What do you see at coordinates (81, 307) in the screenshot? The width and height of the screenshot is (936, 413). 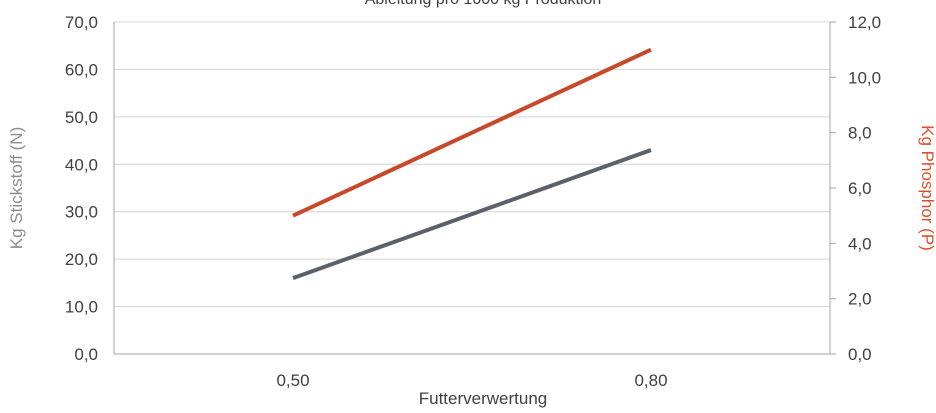 I see `y-left-tick-label: 10,0` at bounding box center [81, 307].